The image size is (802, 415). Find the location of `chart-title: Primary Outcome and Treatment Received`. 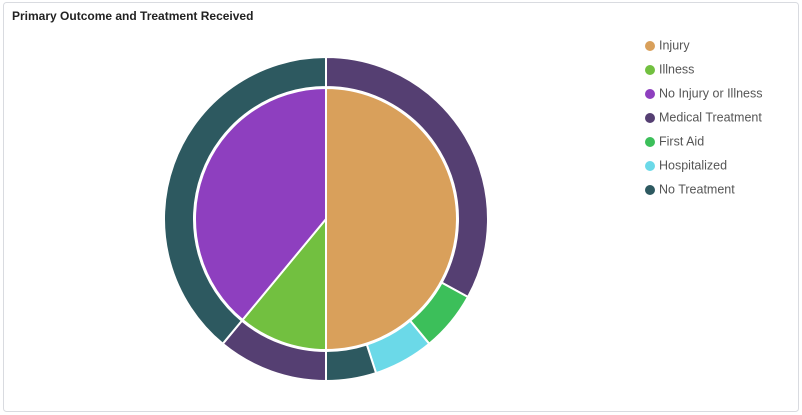

chart-title: Primary Outcome and Treatment Received is located at coordinates (132, 16).